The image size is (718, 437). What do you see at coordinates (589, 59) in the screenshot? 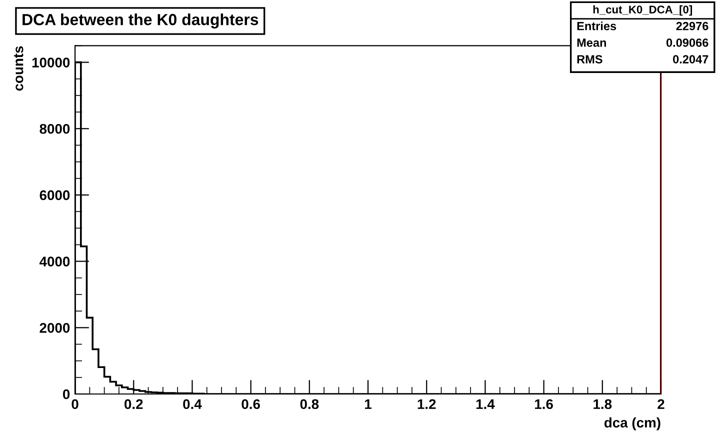
I see `annotation: RMS` at bounding box center [589, 59].